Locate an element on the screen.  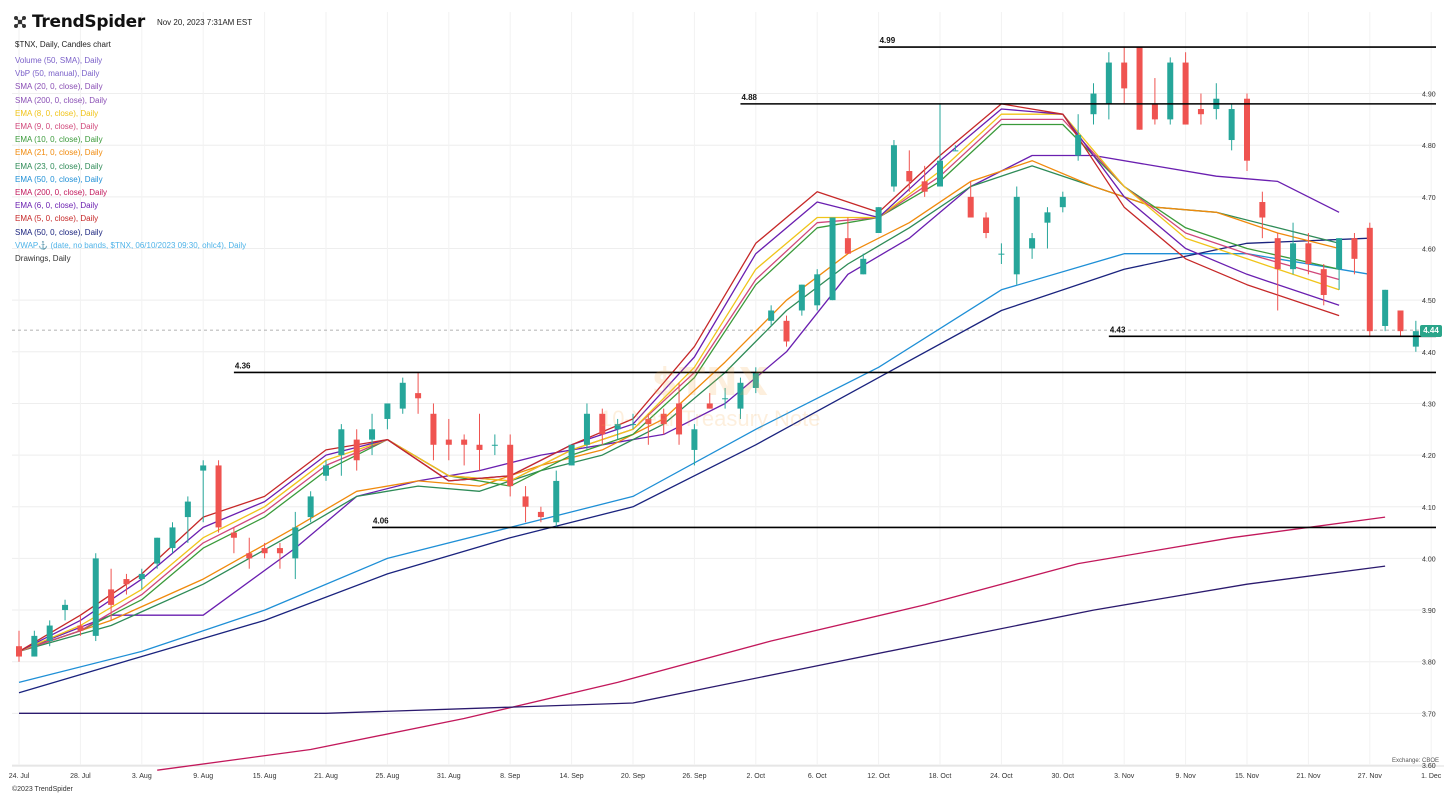
legend-item: EMA (50, 0, close), Daily is located at coordinates (59, 179).